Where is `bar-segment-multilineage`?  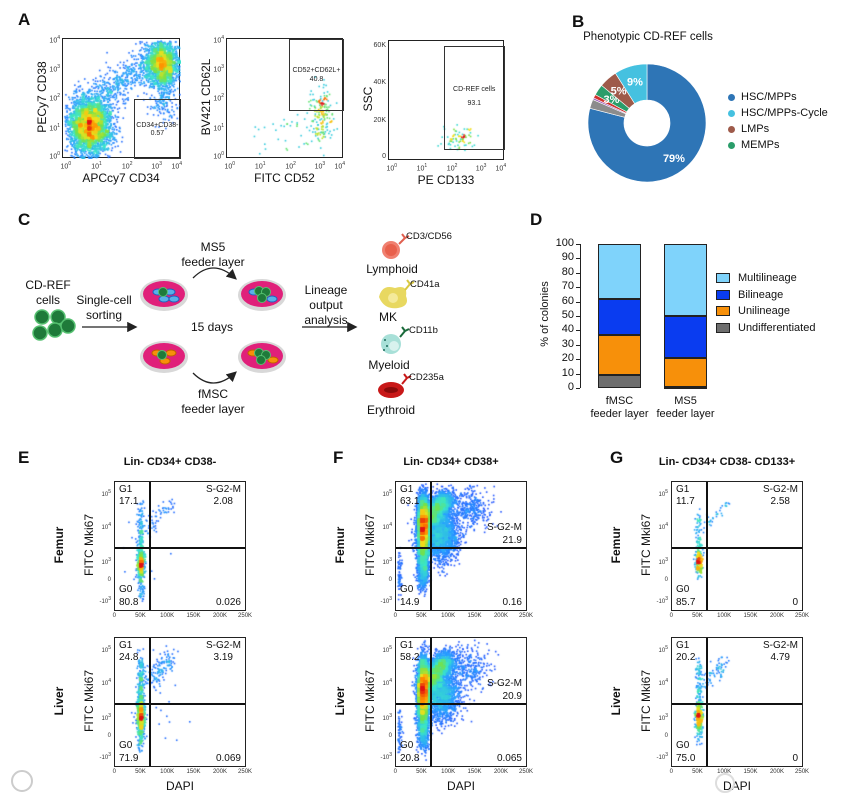 bar-segment-multilineage is located at coordinates (685, 280).